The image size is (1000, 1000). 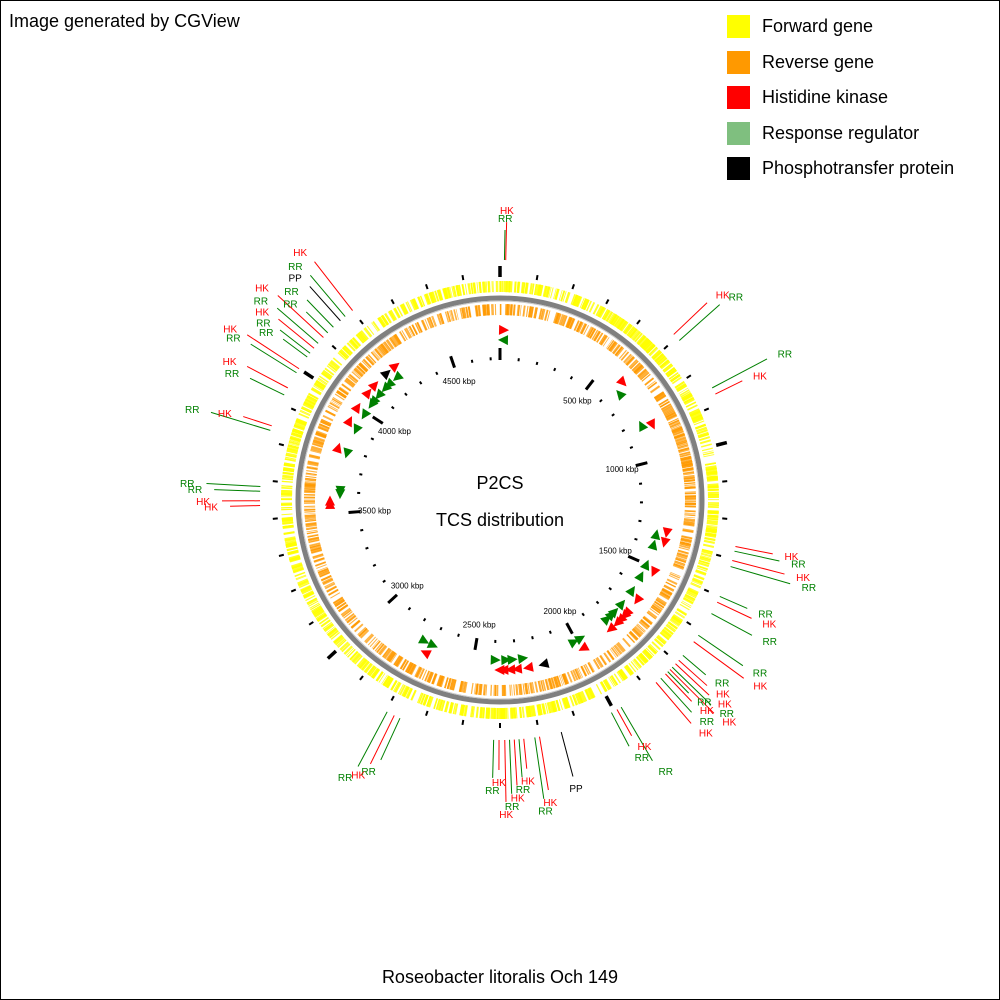 What do you see at coordinates (858, 168) in the screenshot?
I see `legend-label-phosphotransfer-protein: Phosphotransfer protein` at bounding box center [858, 168].